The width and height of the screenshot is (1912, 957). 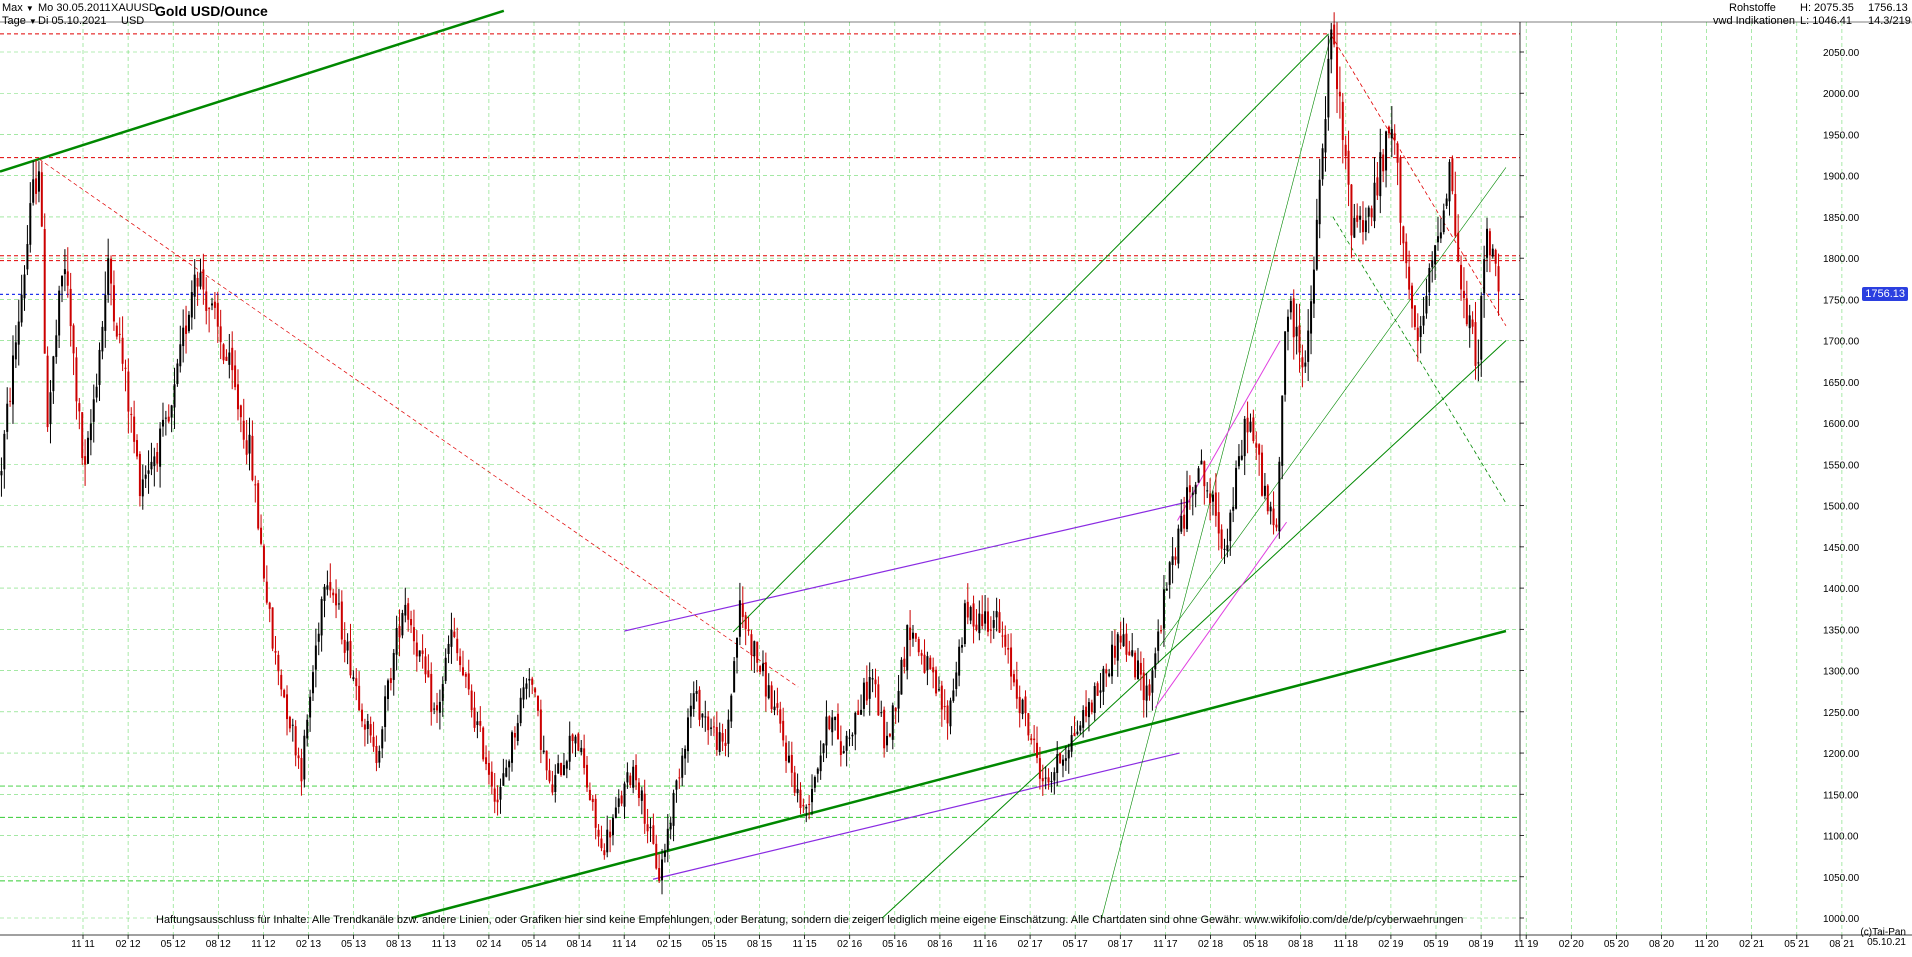 What do you see at coordinates (1075, 944) in the screenshot?
I see `x-tick-label: 05 17` at bounding box center [1075, 944].